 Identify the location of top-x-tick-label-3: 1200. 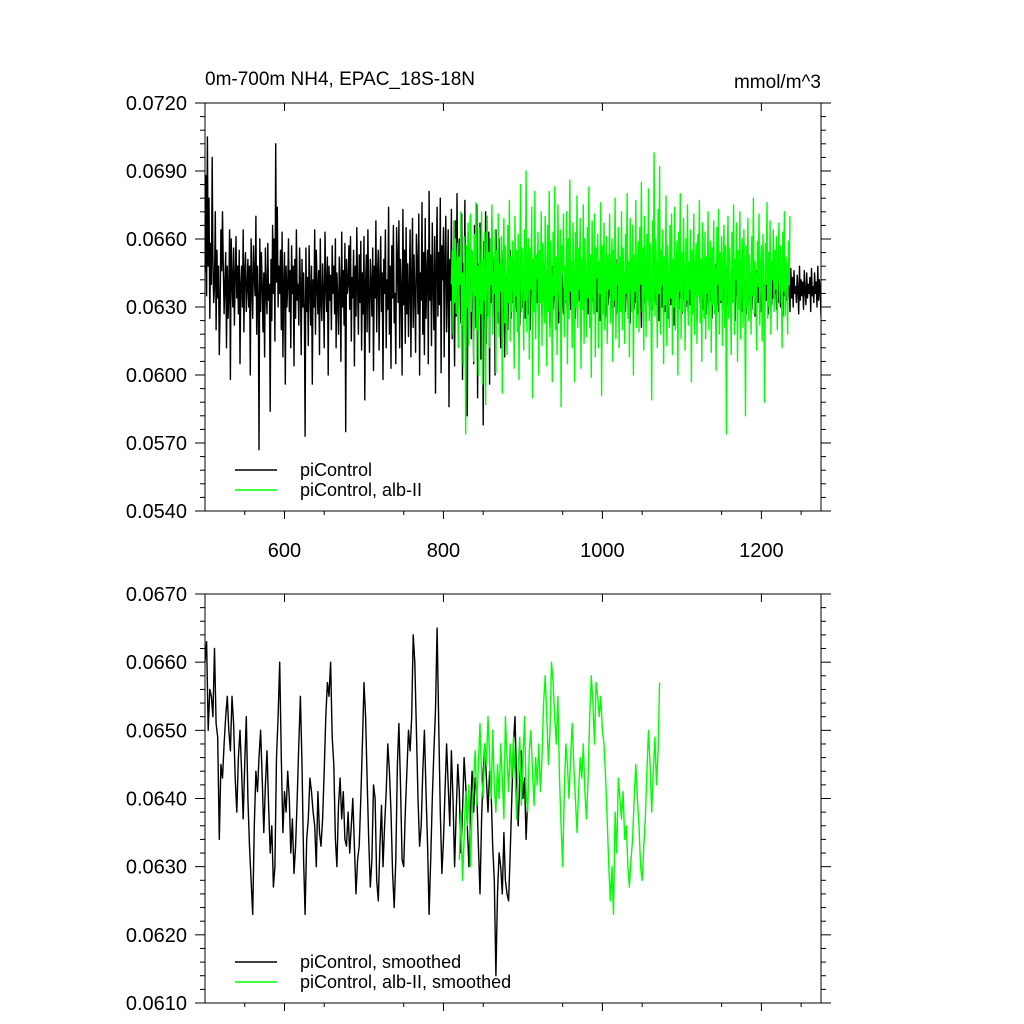
(761, 551).